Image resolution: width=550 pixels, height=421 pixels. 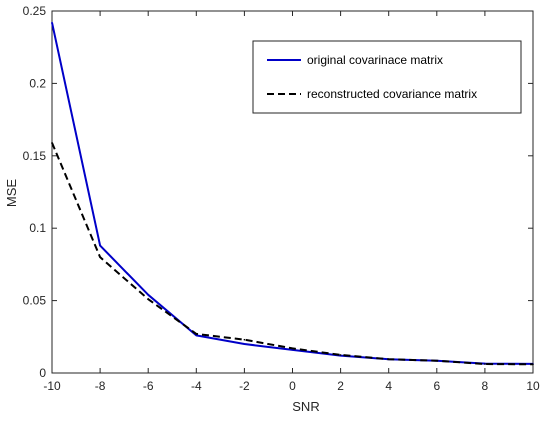 I want to click on x-tick-label: -4, so click(x=196, y=386).